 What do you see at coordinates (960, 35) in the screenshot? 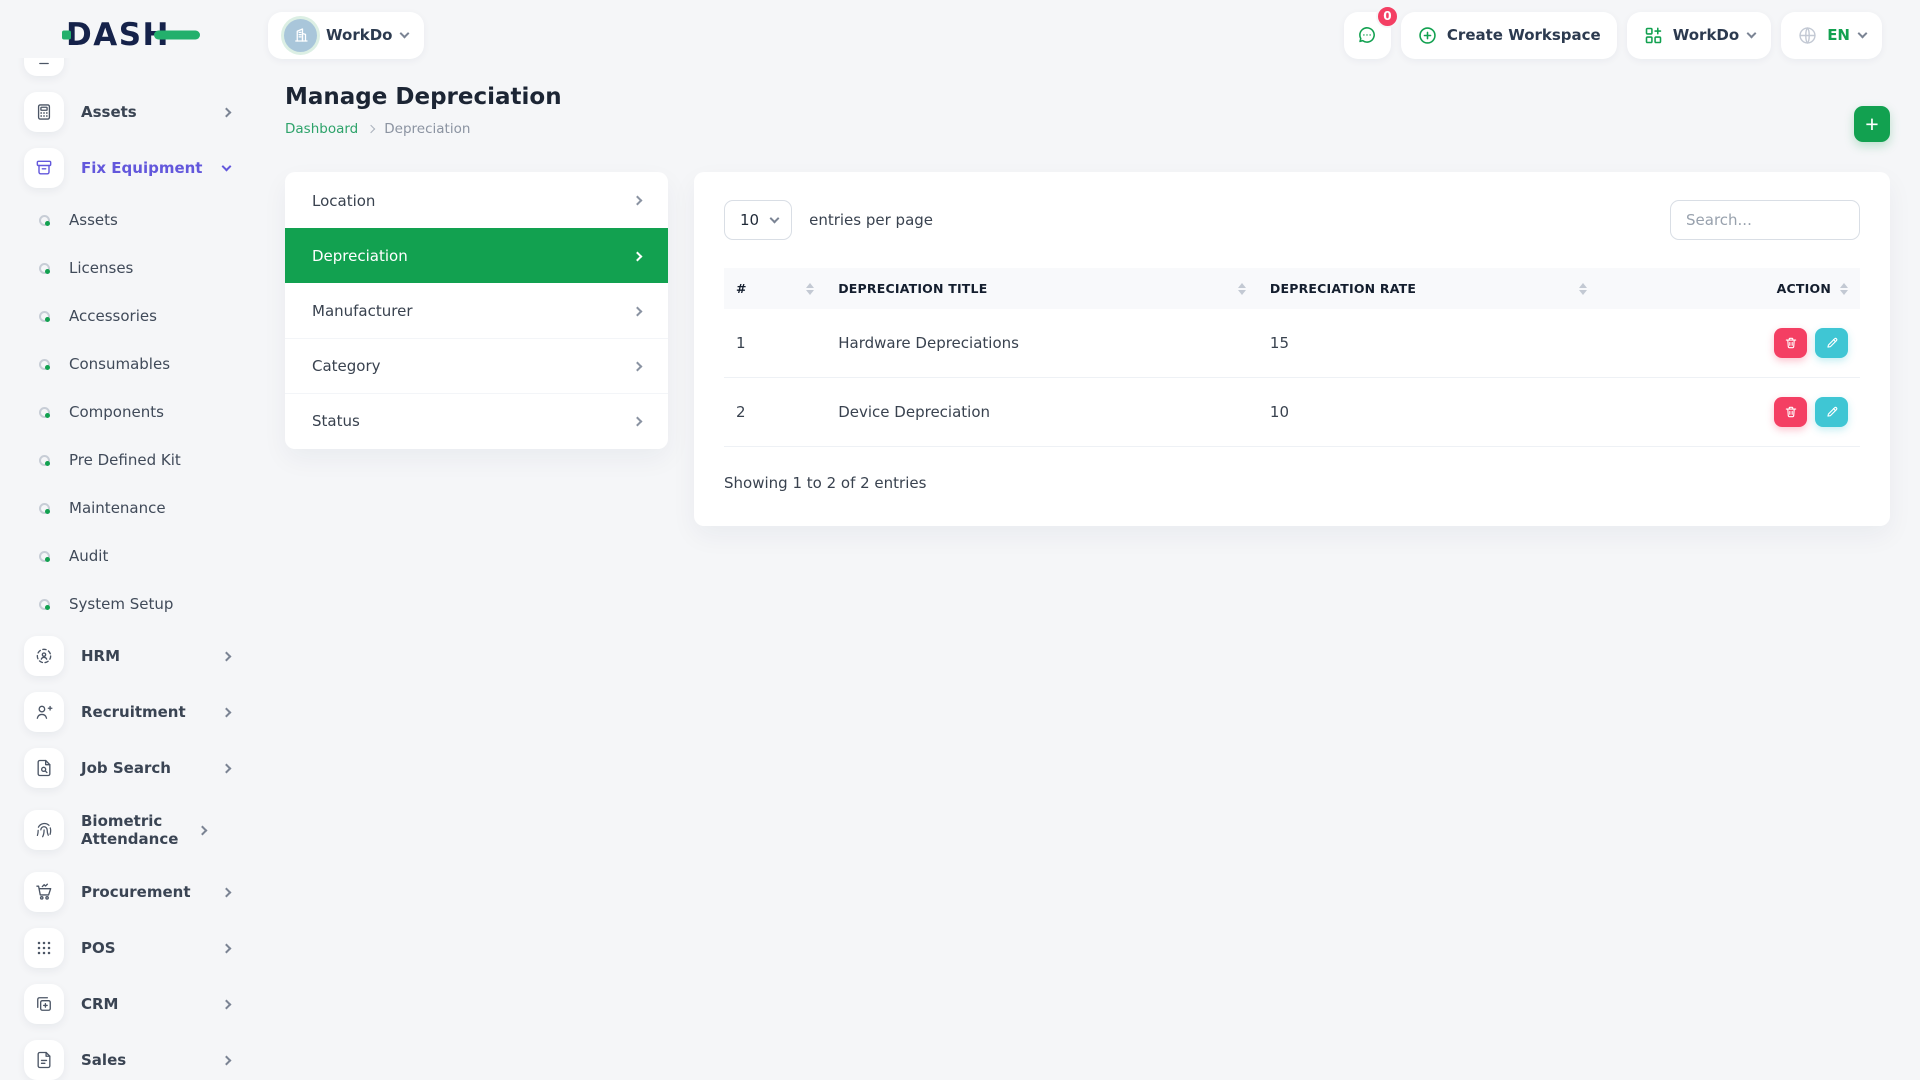
I see `top-bar: DASH WorkDo 0 Create Workspace WorkDo EN` at bounding box center [960, 35].